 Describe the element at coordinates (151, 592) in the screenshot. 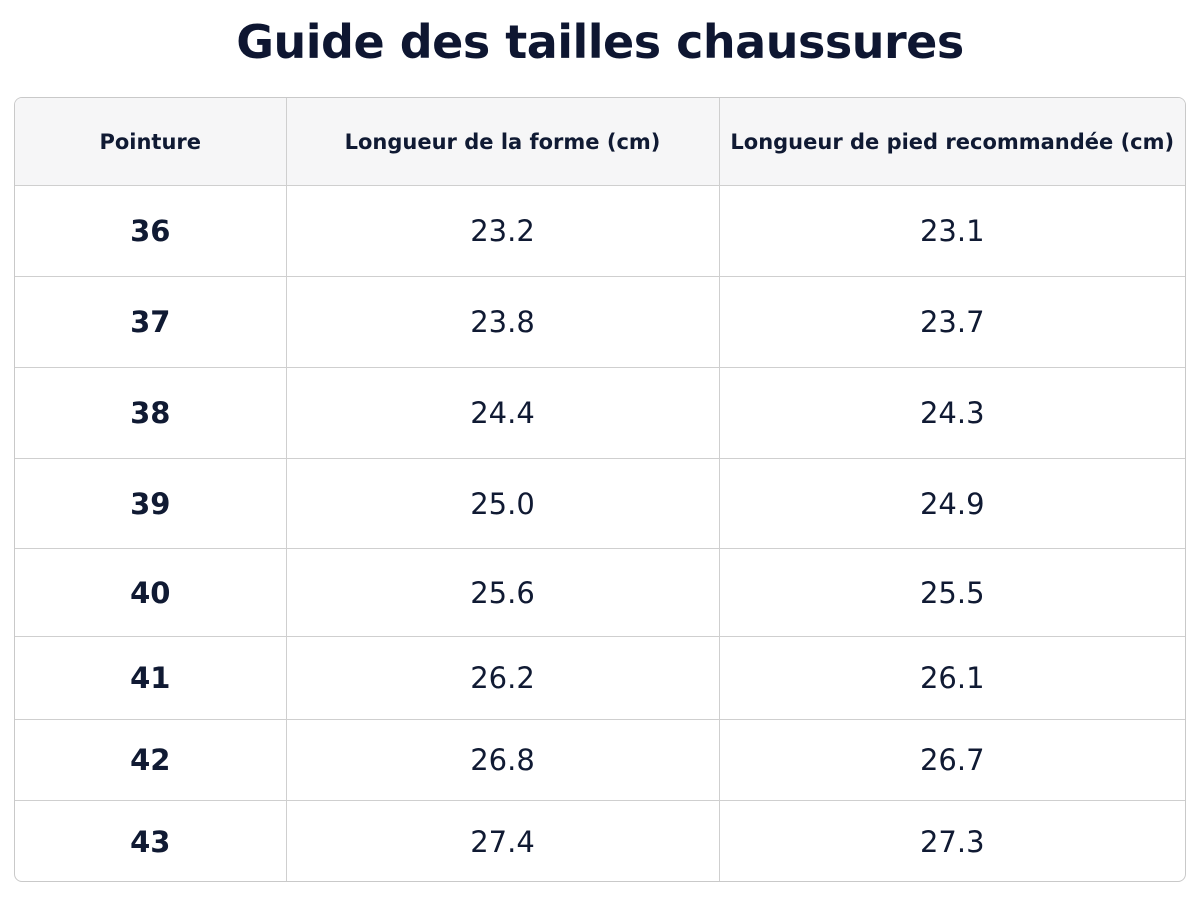

I see `size-cell: 40` at that location.